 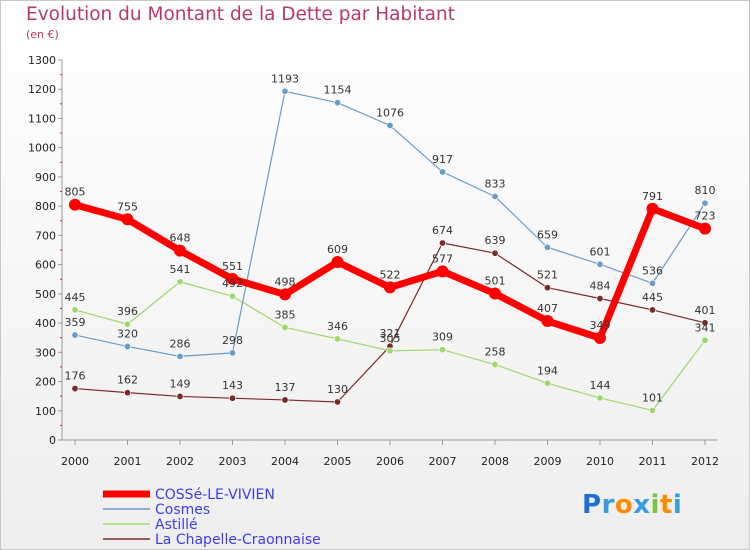 I want to click on x-tick-label: 2010, so click(x=600, y=461).